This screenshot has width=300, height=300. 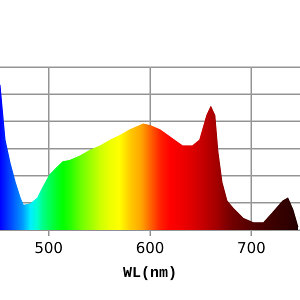 What do you see at coordinates (251, 247) in the screenshot?
I see `x-tick-label: 700` at bounding box center [251, 247].